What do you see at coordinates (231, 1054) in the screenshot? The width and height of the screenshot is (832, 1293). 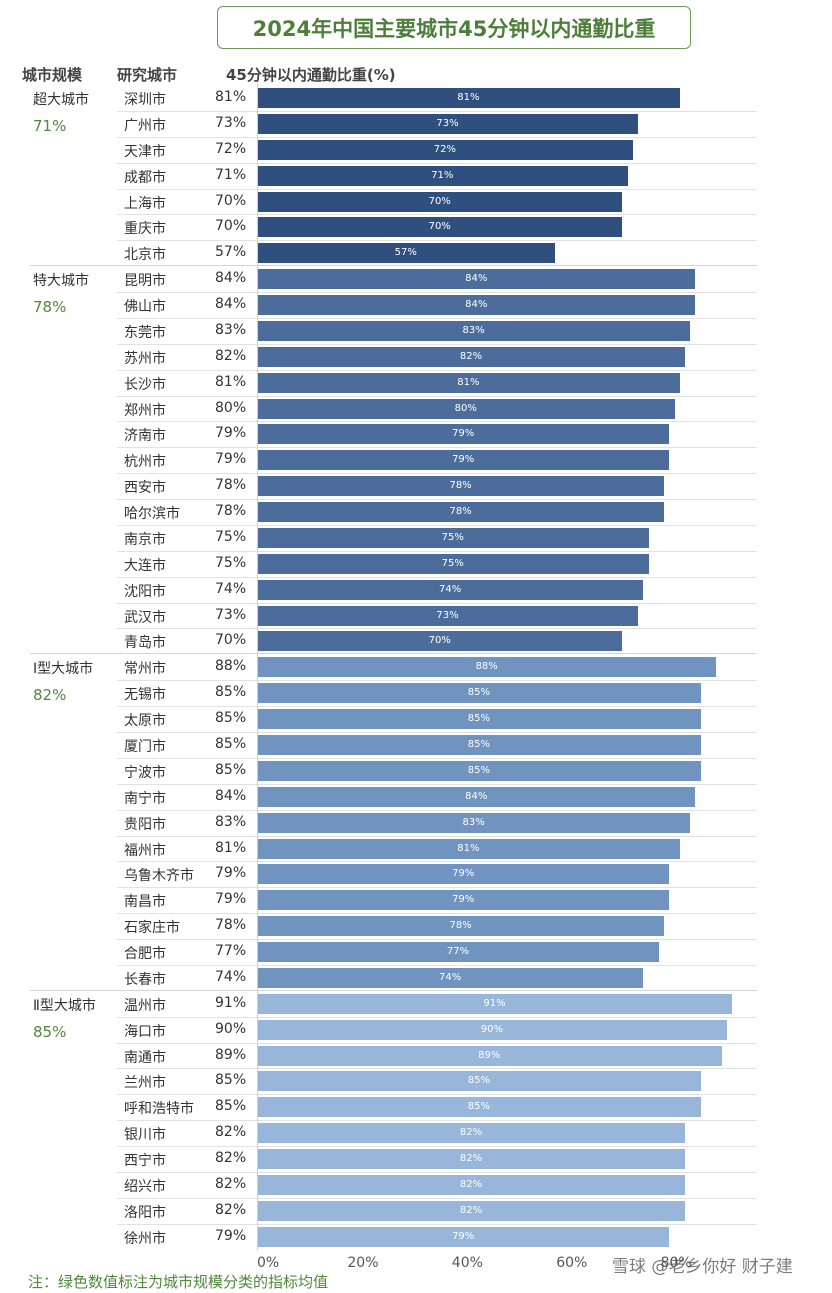 I see `value-label: 89%` at bounding box center [231, 1054].